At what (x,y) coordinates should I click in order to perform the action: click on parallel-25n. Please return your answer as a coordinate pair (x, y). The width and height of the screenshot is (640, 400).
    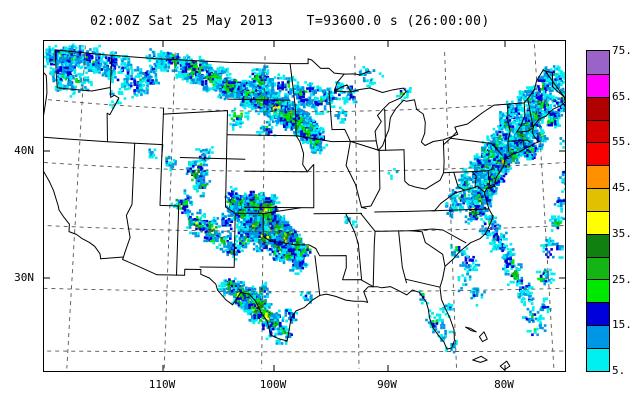
    Looking at the image, I should click on (304, 351).